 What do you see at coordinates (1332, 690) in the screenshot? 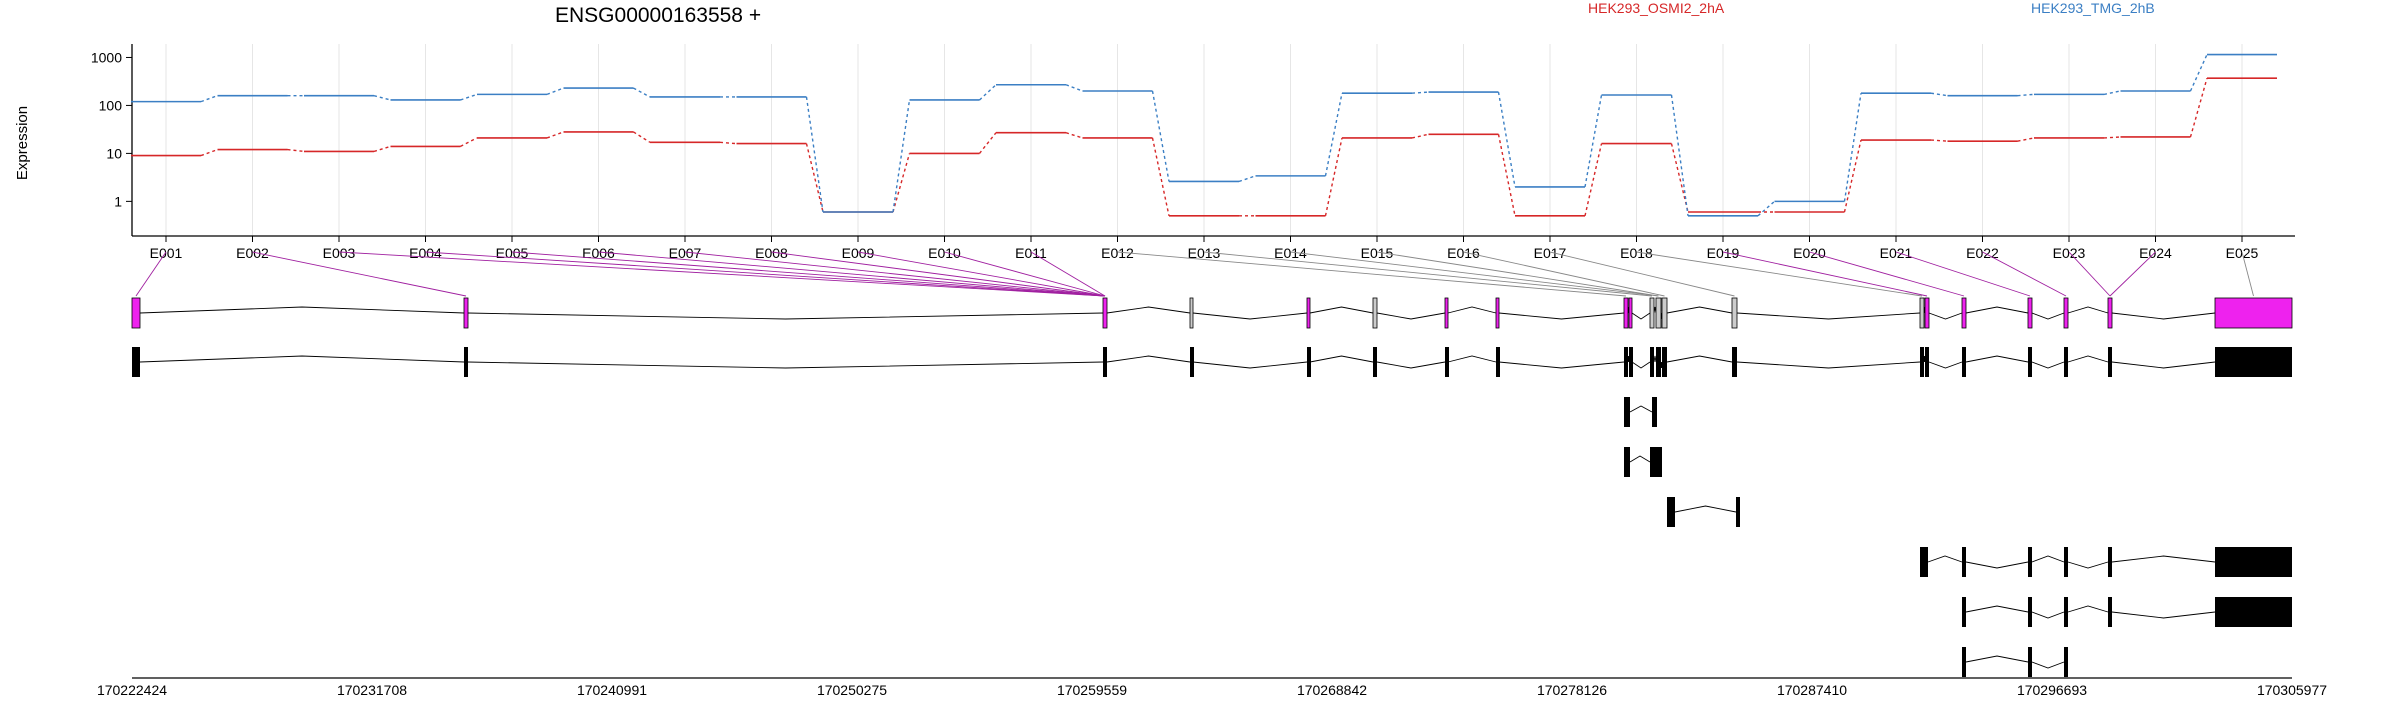
I see `coordinate-label: 170268842` at bounding box center [1332, 690].